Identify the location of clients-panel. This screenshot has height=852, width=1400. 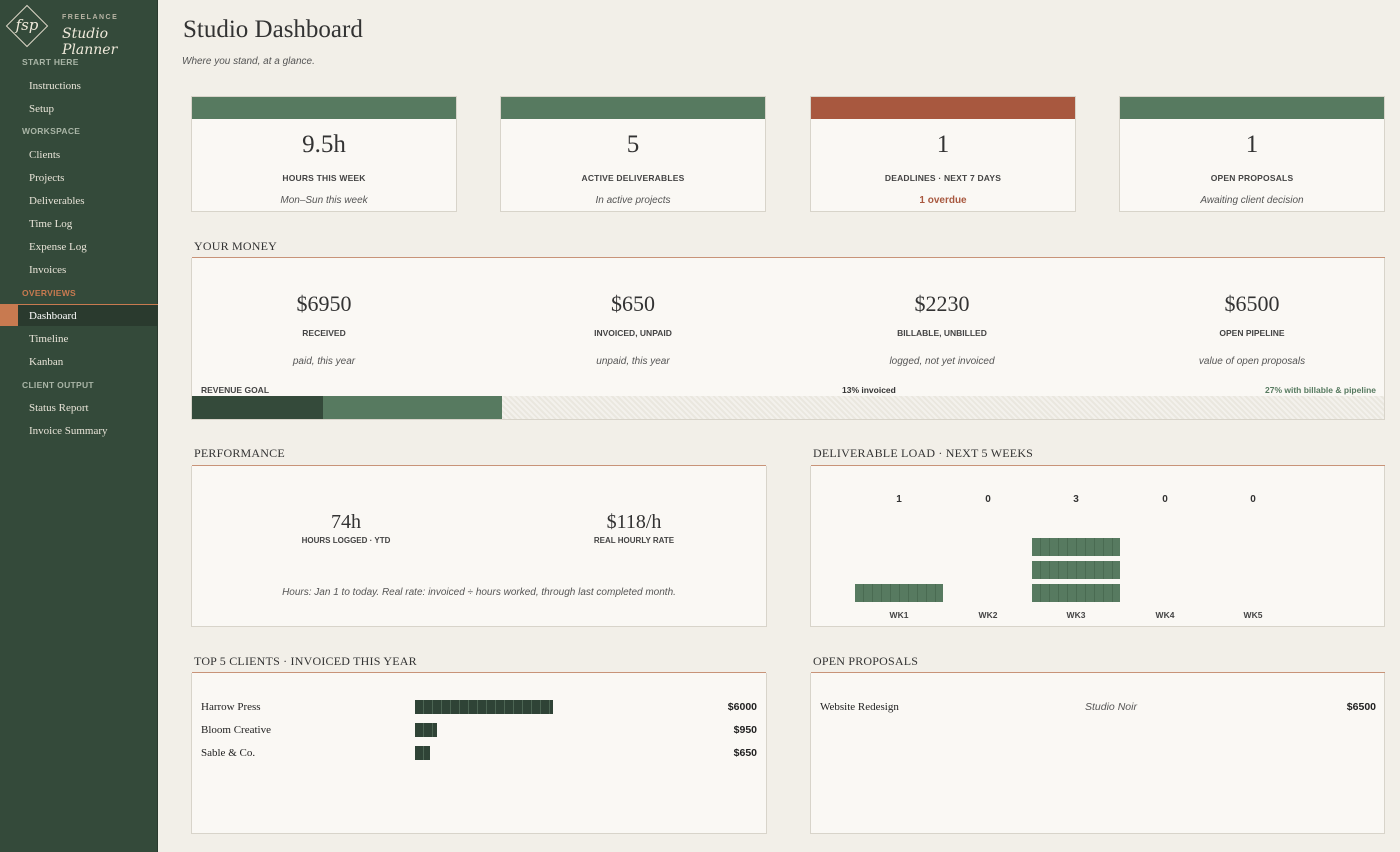
(479, 753).